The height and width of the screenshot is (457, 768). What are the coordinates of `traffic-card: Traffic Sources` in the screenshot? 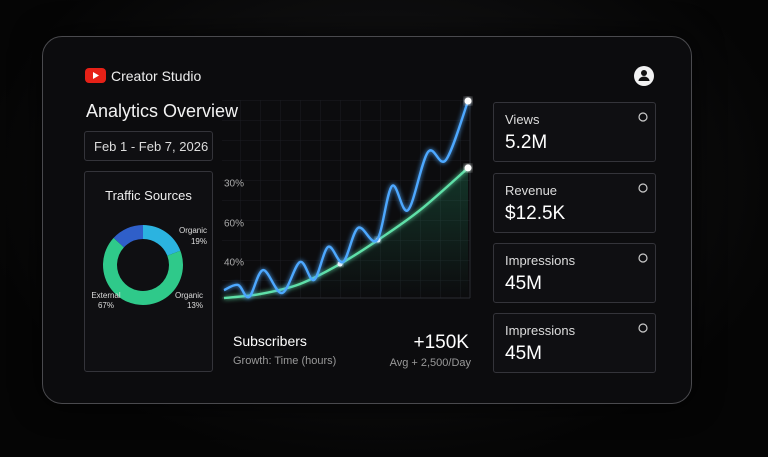 It's located at (148, 271).